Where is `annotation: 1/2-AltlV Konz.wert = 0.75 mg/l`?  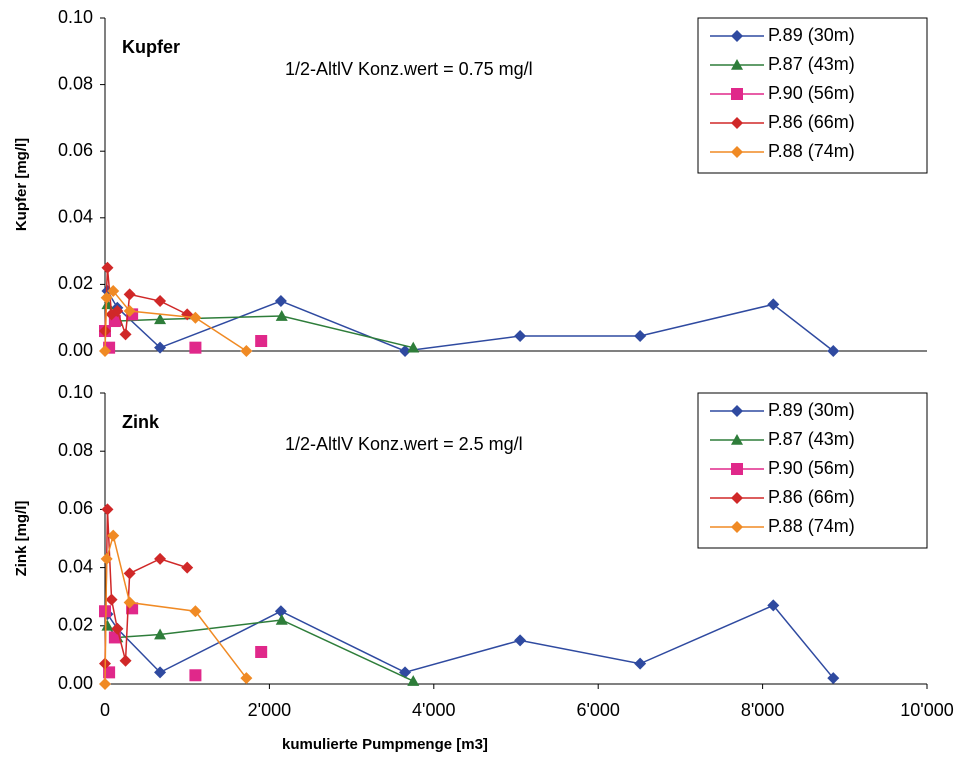
annotation: 1/2-AltlV Konz.wert = 0.75 mg/l is located at coordinates (409, 69).